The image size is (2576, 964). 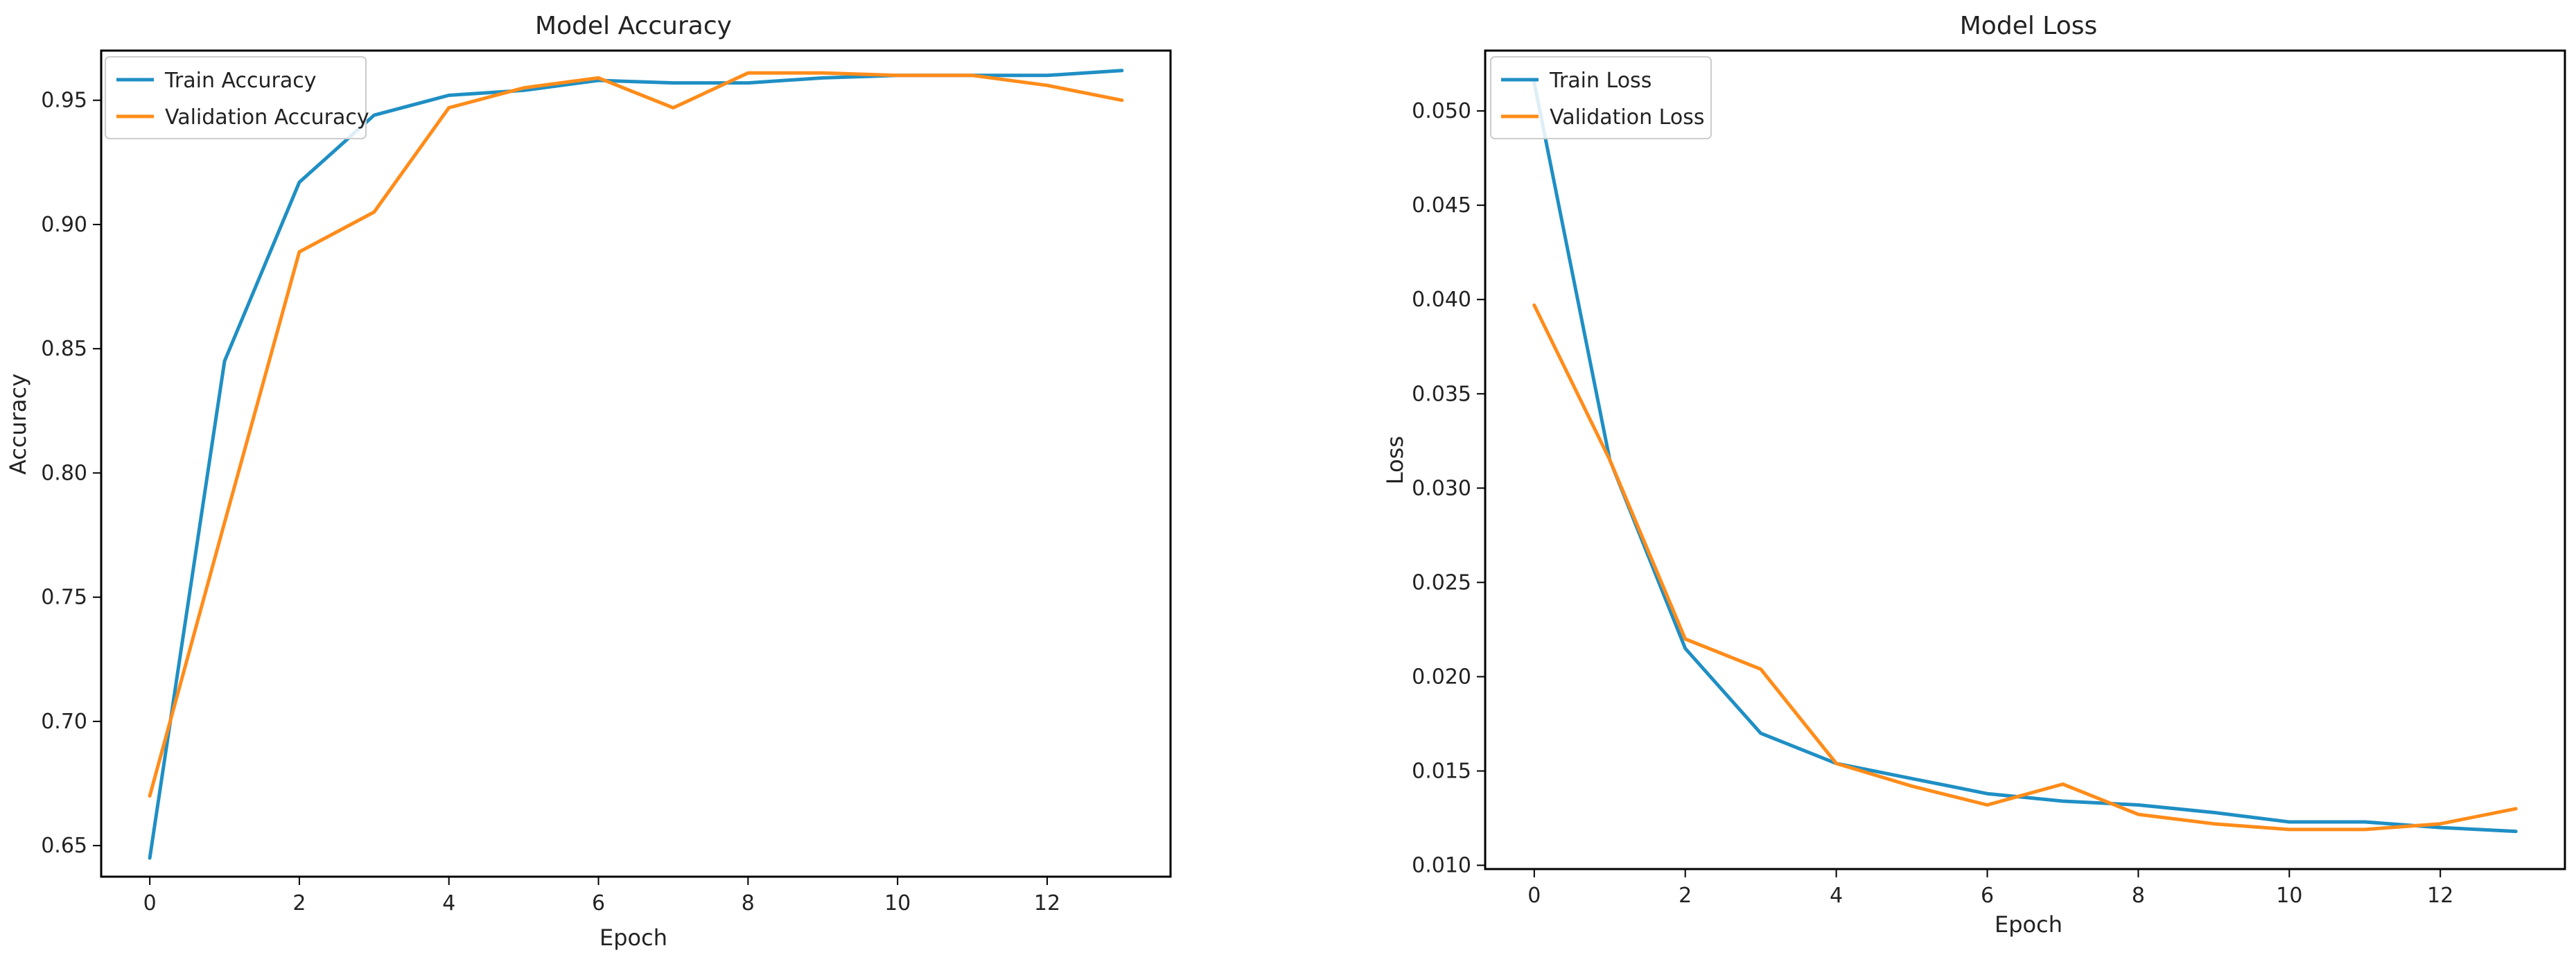 What do you see at coordinates (1600, 81) in the screenshot?
I see `loss-legend-label-train: Train Loss` at bounding box center [1600, 81].